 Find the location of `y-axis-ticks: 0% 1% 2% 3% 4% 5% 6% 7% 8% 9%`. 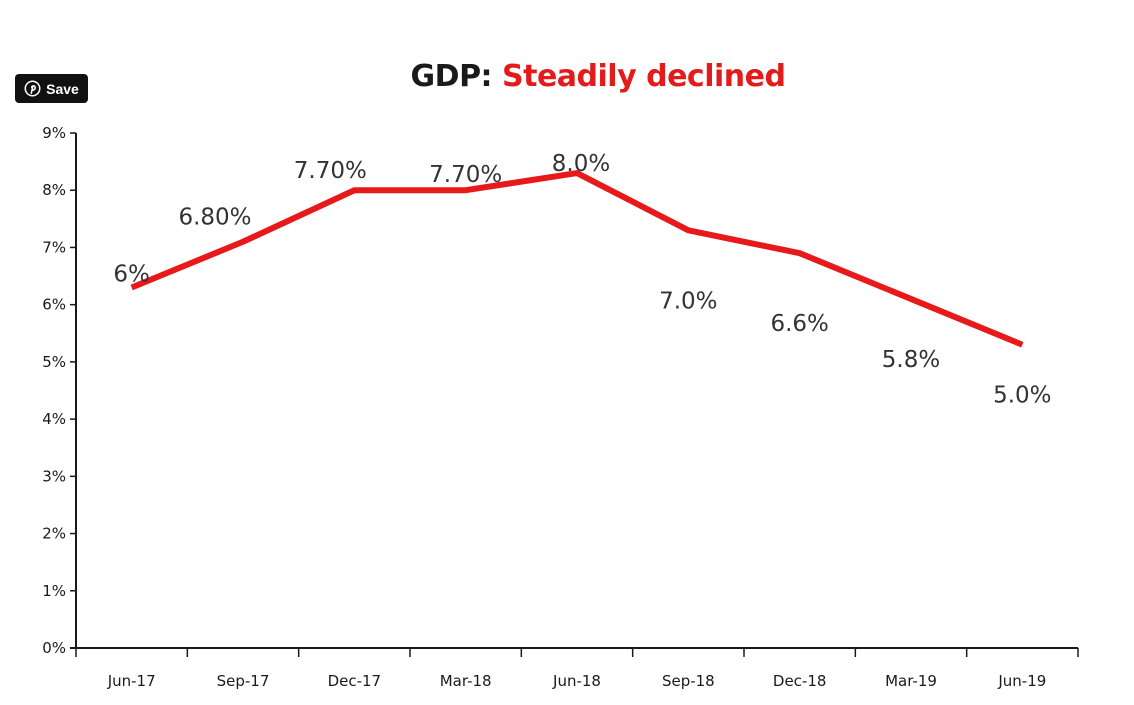

y-axis-ticks: 0% 1% 2% 3% 4% 5% 6% 7% 8% 9% is located at coordinates (59, 390).